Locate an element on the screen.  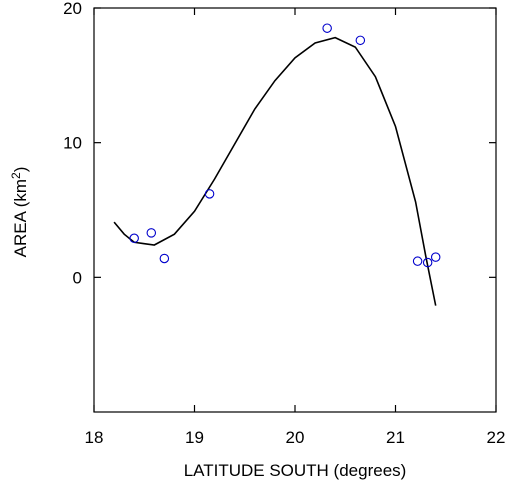
y-axis-label-superscript: 2 is located at coordinates (16, 175).